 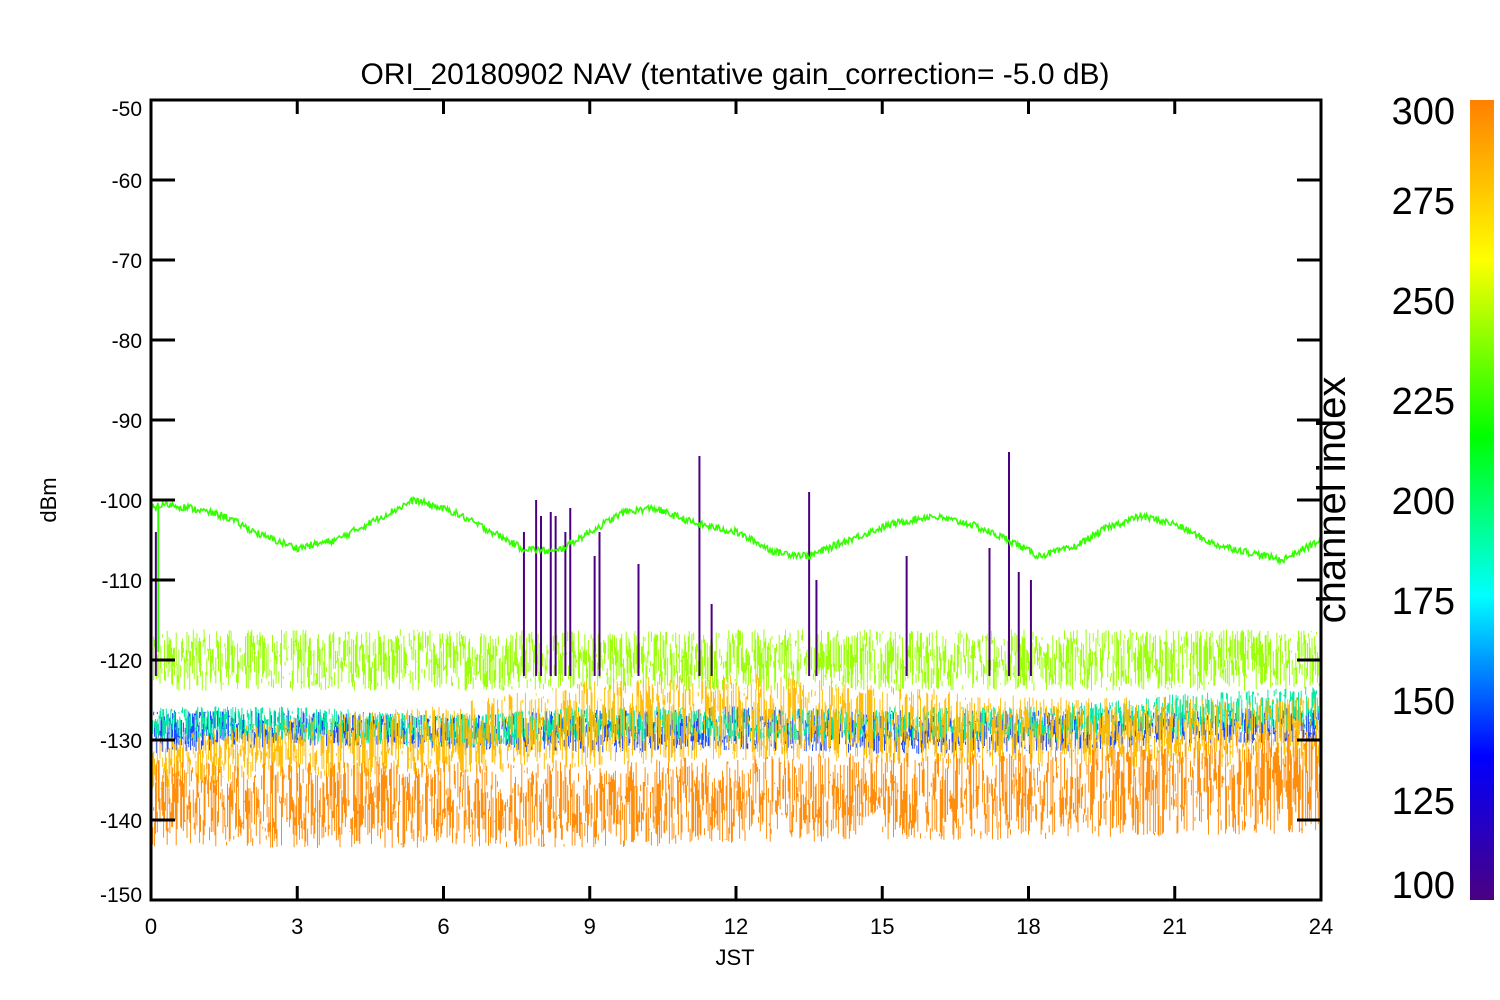 What do you see at coordinates (1175, 926) in the screenshot?
I see `x-tick-label: 21` at bounding box center [1175, 926].